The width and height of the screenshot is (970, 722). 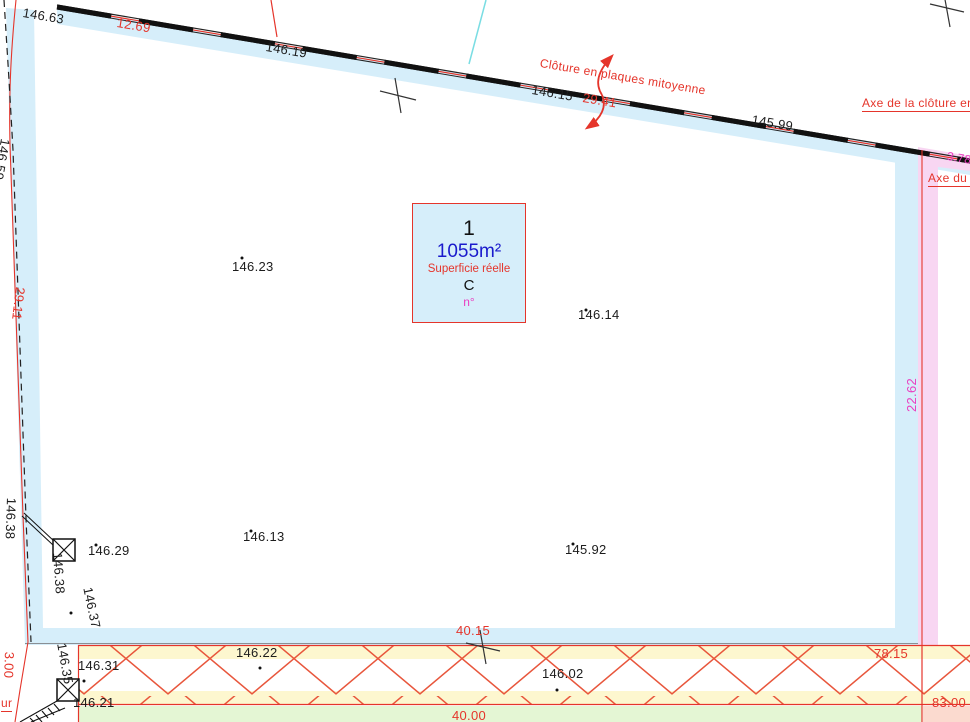 I want to click on survey-cross-top-right, so click(x=947, y=14).